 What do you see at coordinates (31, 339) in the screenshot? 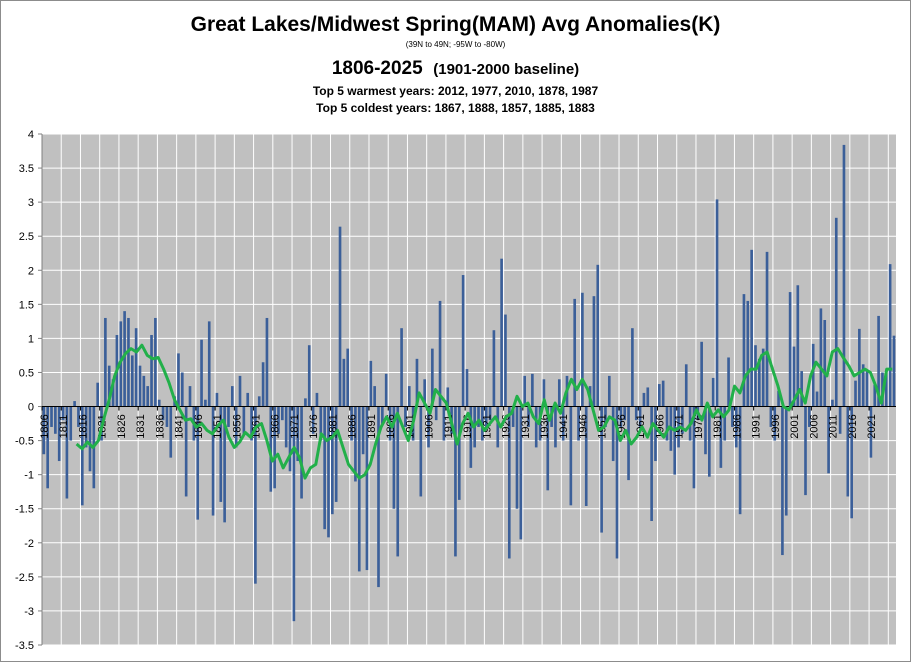
I see `y-tick-label: 1` at bounding box center [31, 339].